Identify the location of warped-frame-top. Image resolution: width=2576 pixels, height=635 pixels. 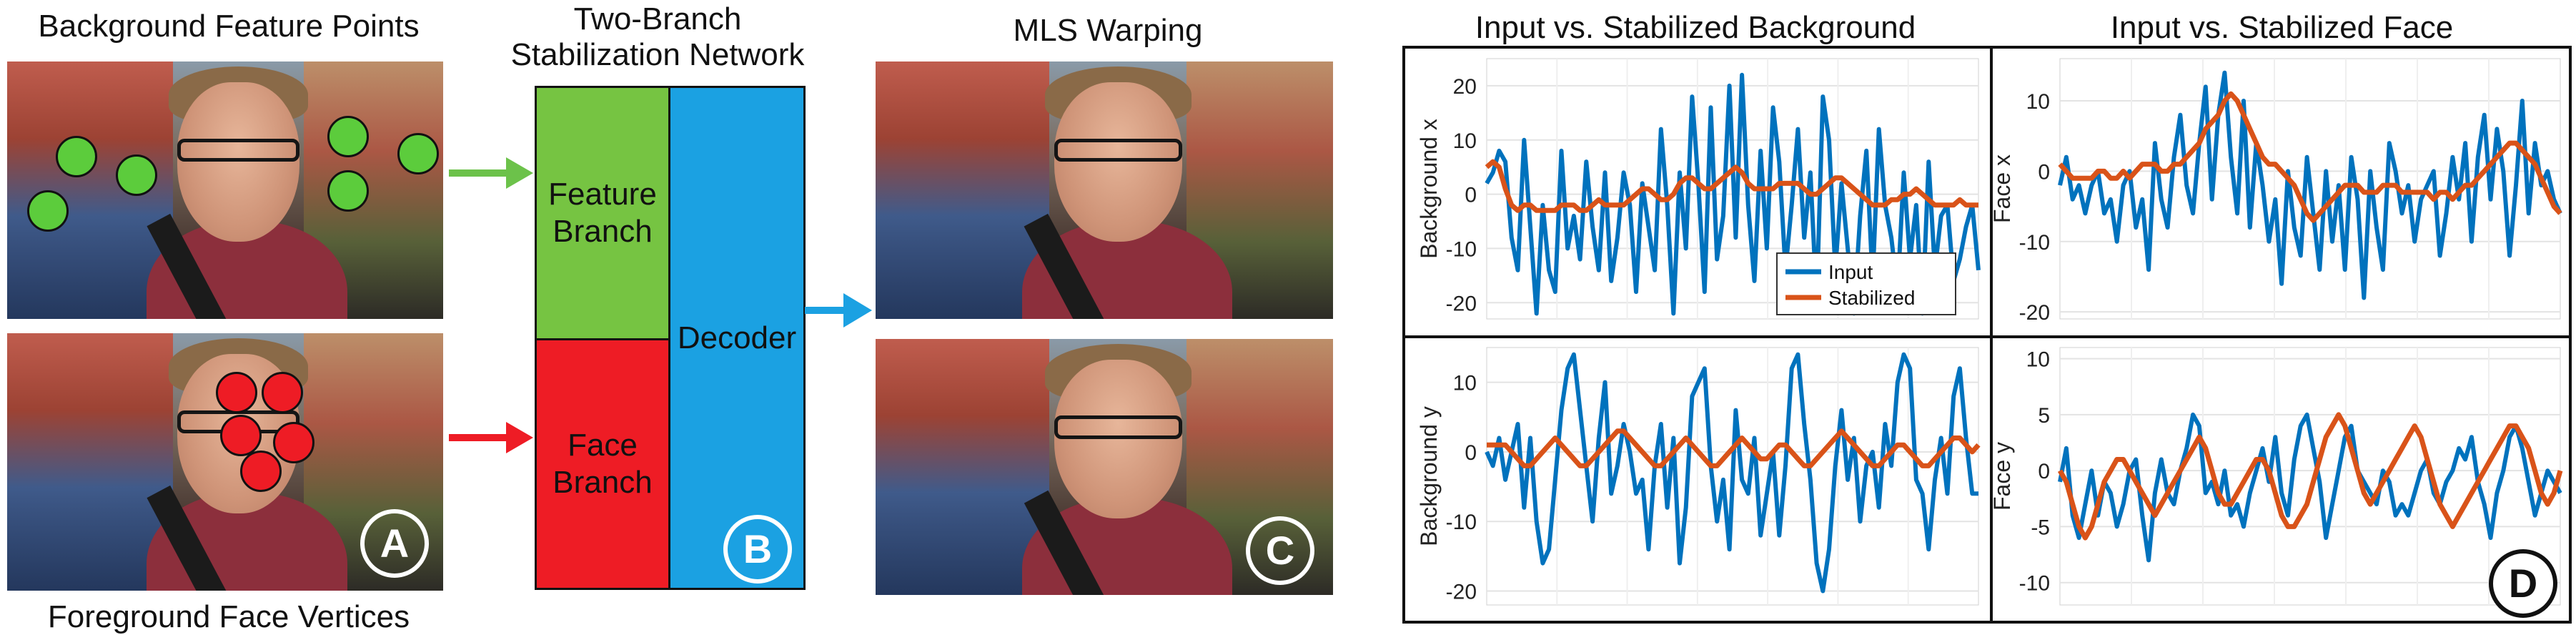
(1104, 190).